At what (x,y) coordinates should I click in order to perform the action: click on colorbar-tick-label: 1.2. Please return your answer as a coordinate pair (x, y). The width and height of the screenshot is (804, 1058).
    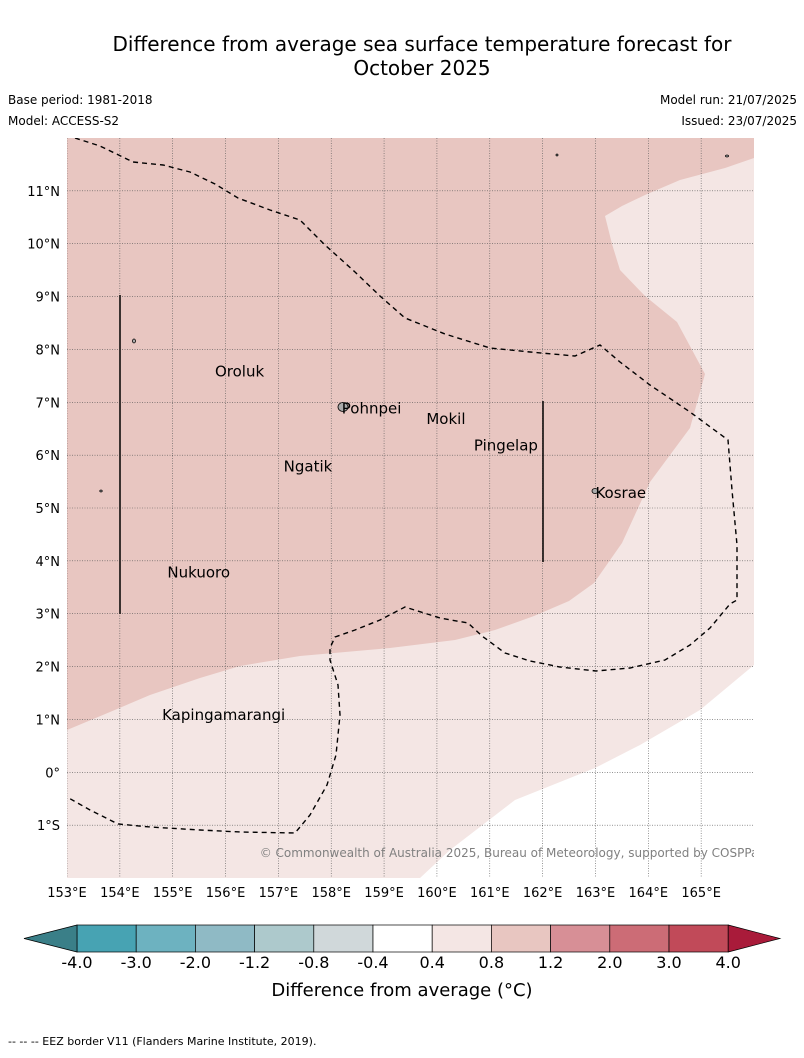
    Looking at the image, I should click on (550, 962).